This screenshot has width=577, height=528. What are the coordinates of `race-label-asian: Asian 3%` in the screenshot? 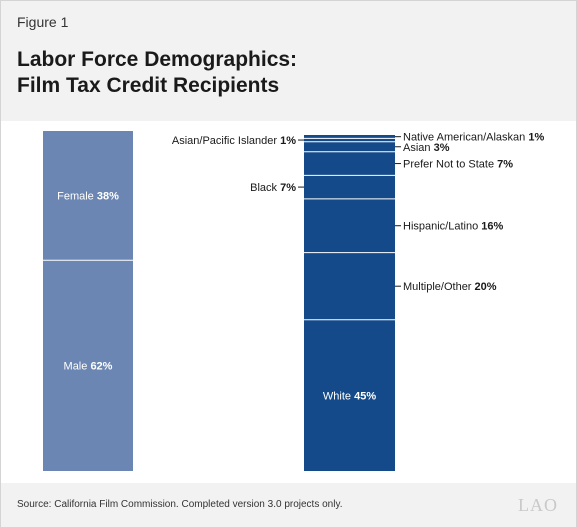 It's located at (426, 148).